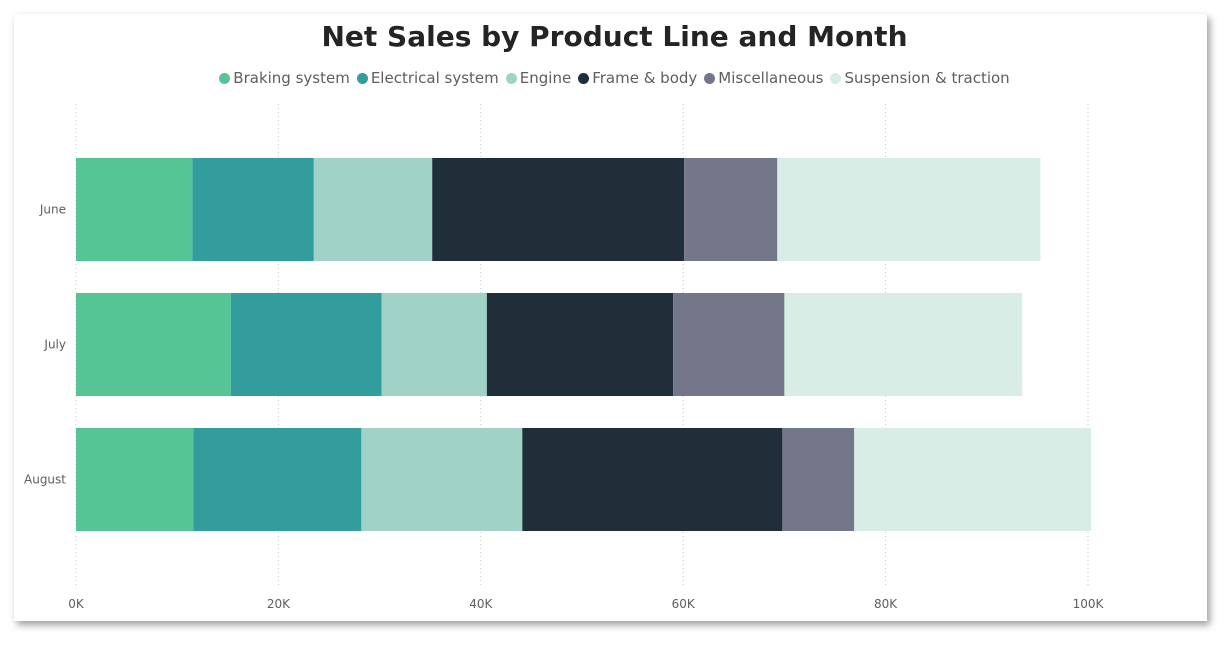 The width and height of the screenshot is (1229, 648). What do you see at coordinates (886, 604) in the screenshot?
I see `x-tick-label: 80K` at bounding box center [886, 604].